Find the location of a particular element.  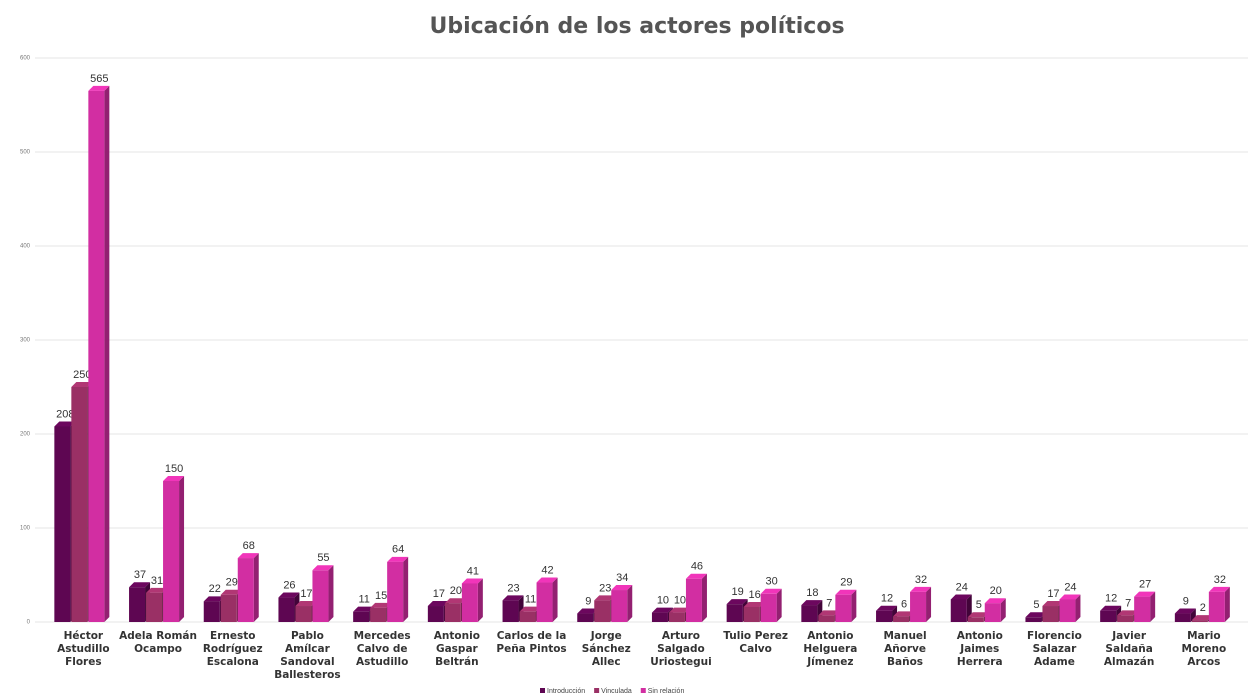

data-label: 16 is located at coordinates (755, 595).